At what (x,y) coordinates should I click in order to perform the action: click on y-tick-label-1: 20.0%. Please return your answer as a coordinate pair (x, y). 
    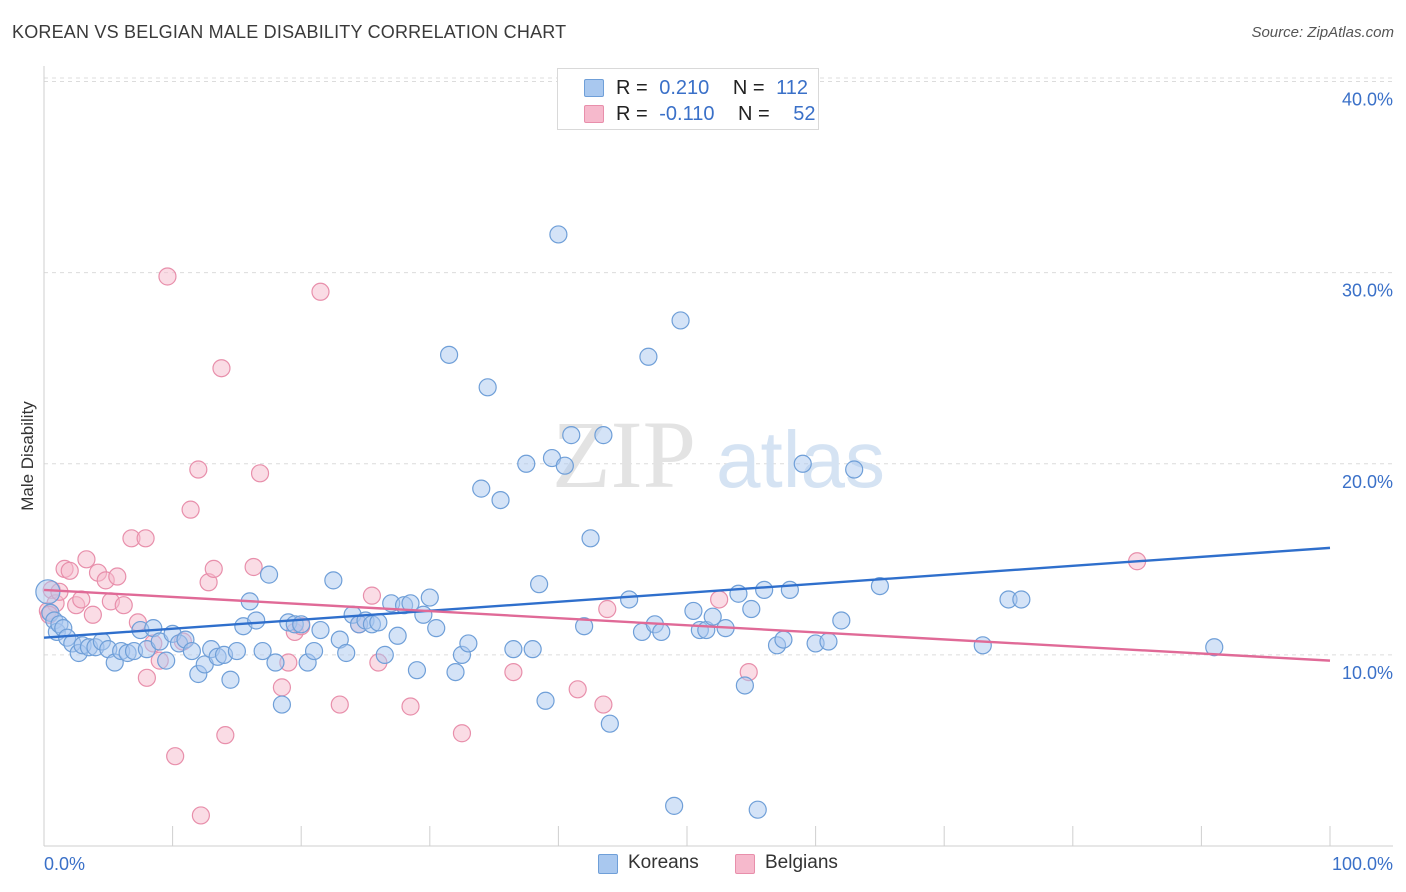
    Looking at the image, I should click on (1367, 482).